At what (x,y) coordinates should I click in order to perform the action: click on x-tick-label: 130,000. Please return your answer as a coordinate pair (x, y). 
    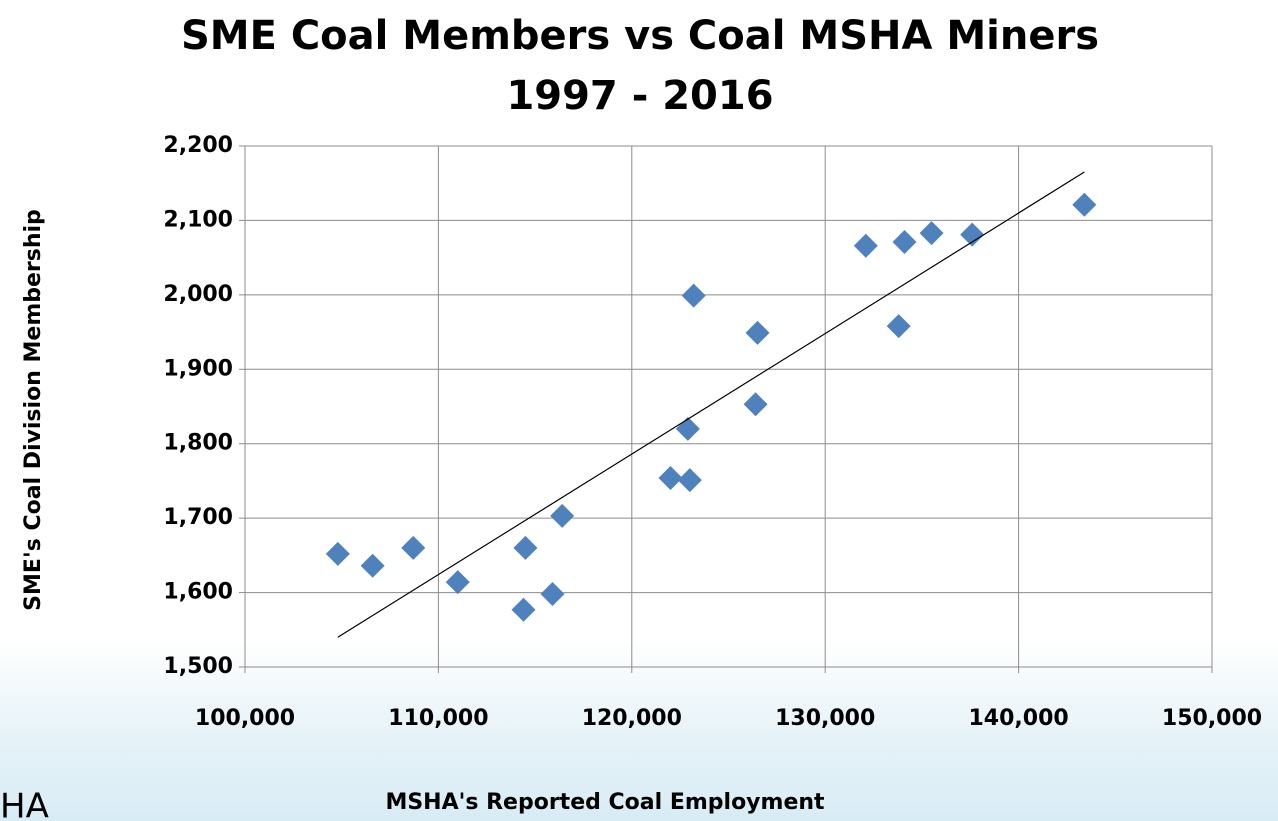
    Looking at the image, I should click on (825, 718).